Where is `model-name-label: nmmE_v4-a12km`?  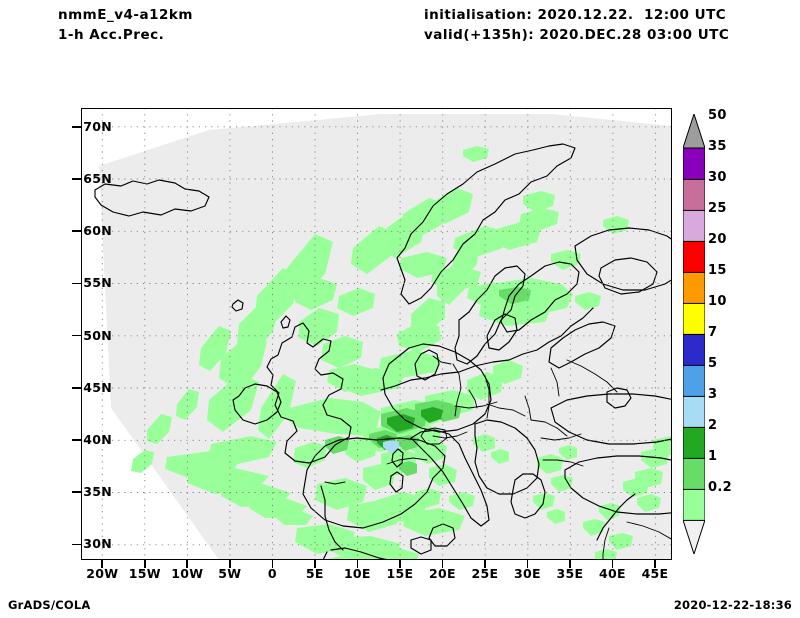 model-name-label: nmmE_v4-a12km is located at coordinates (125, 15).